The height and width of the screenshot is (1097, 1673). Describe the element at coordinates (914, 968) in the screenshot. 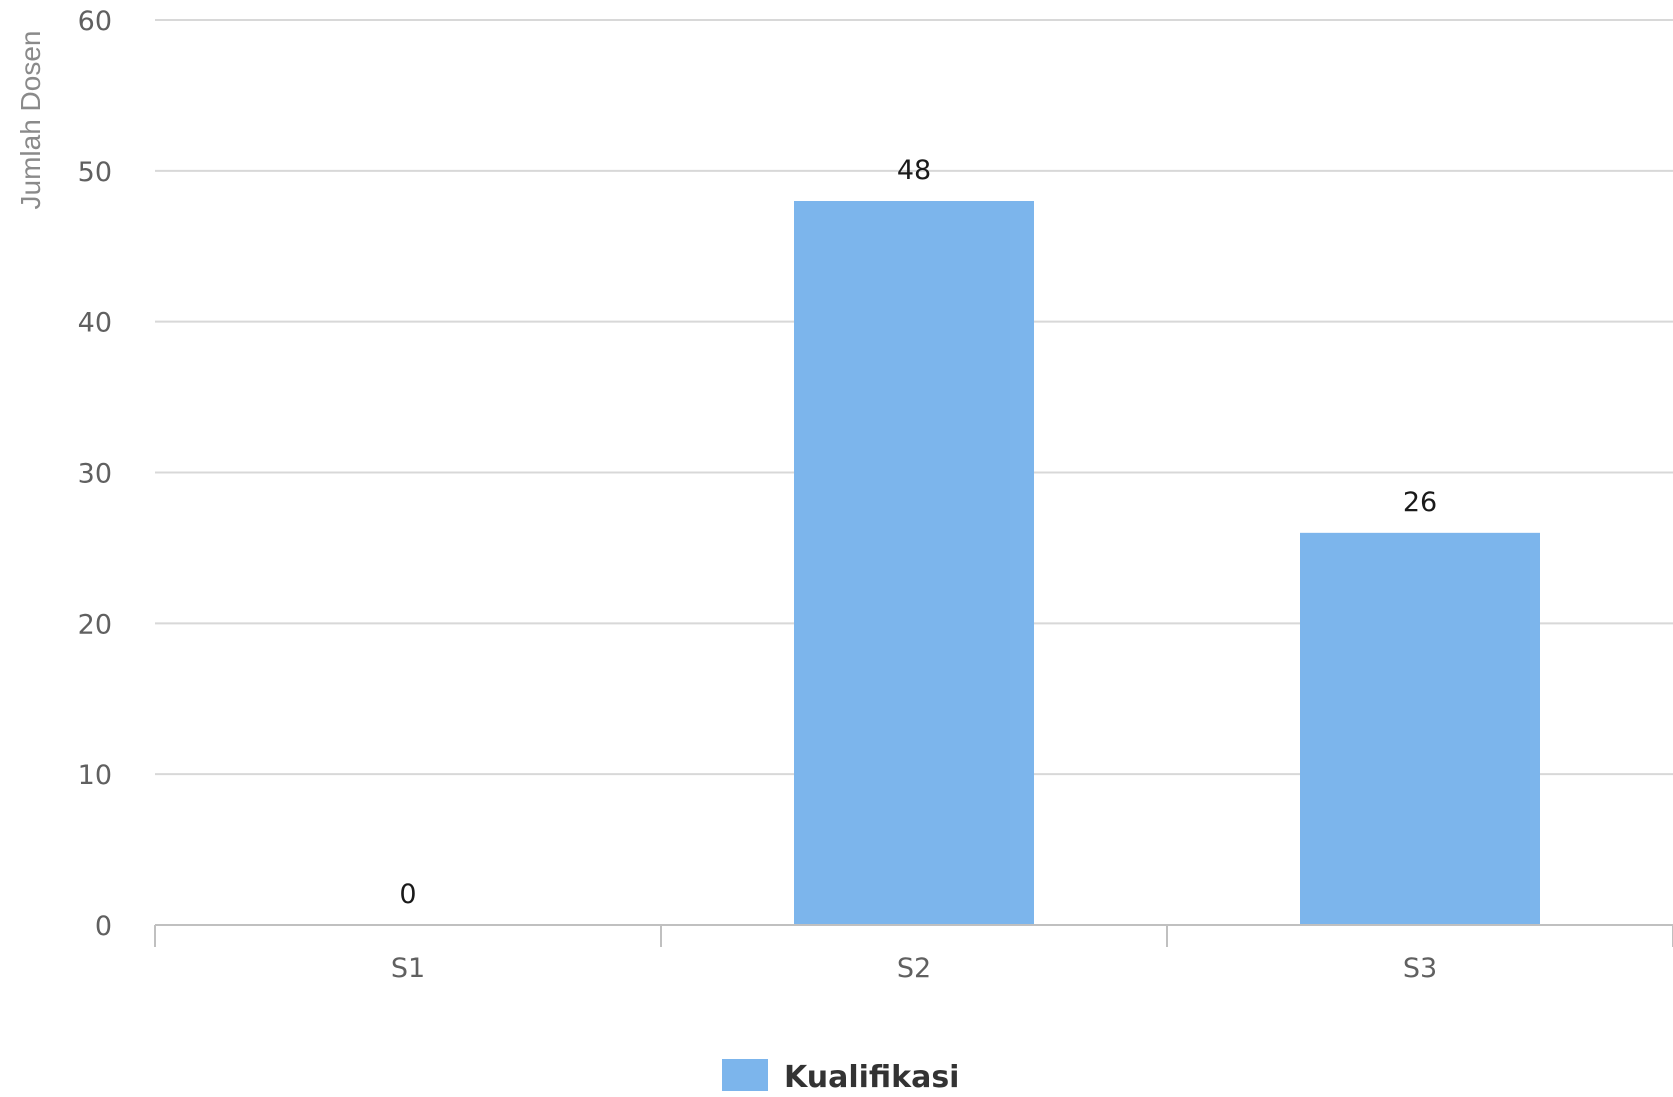

I see `x-tick-label: S2` at that location.